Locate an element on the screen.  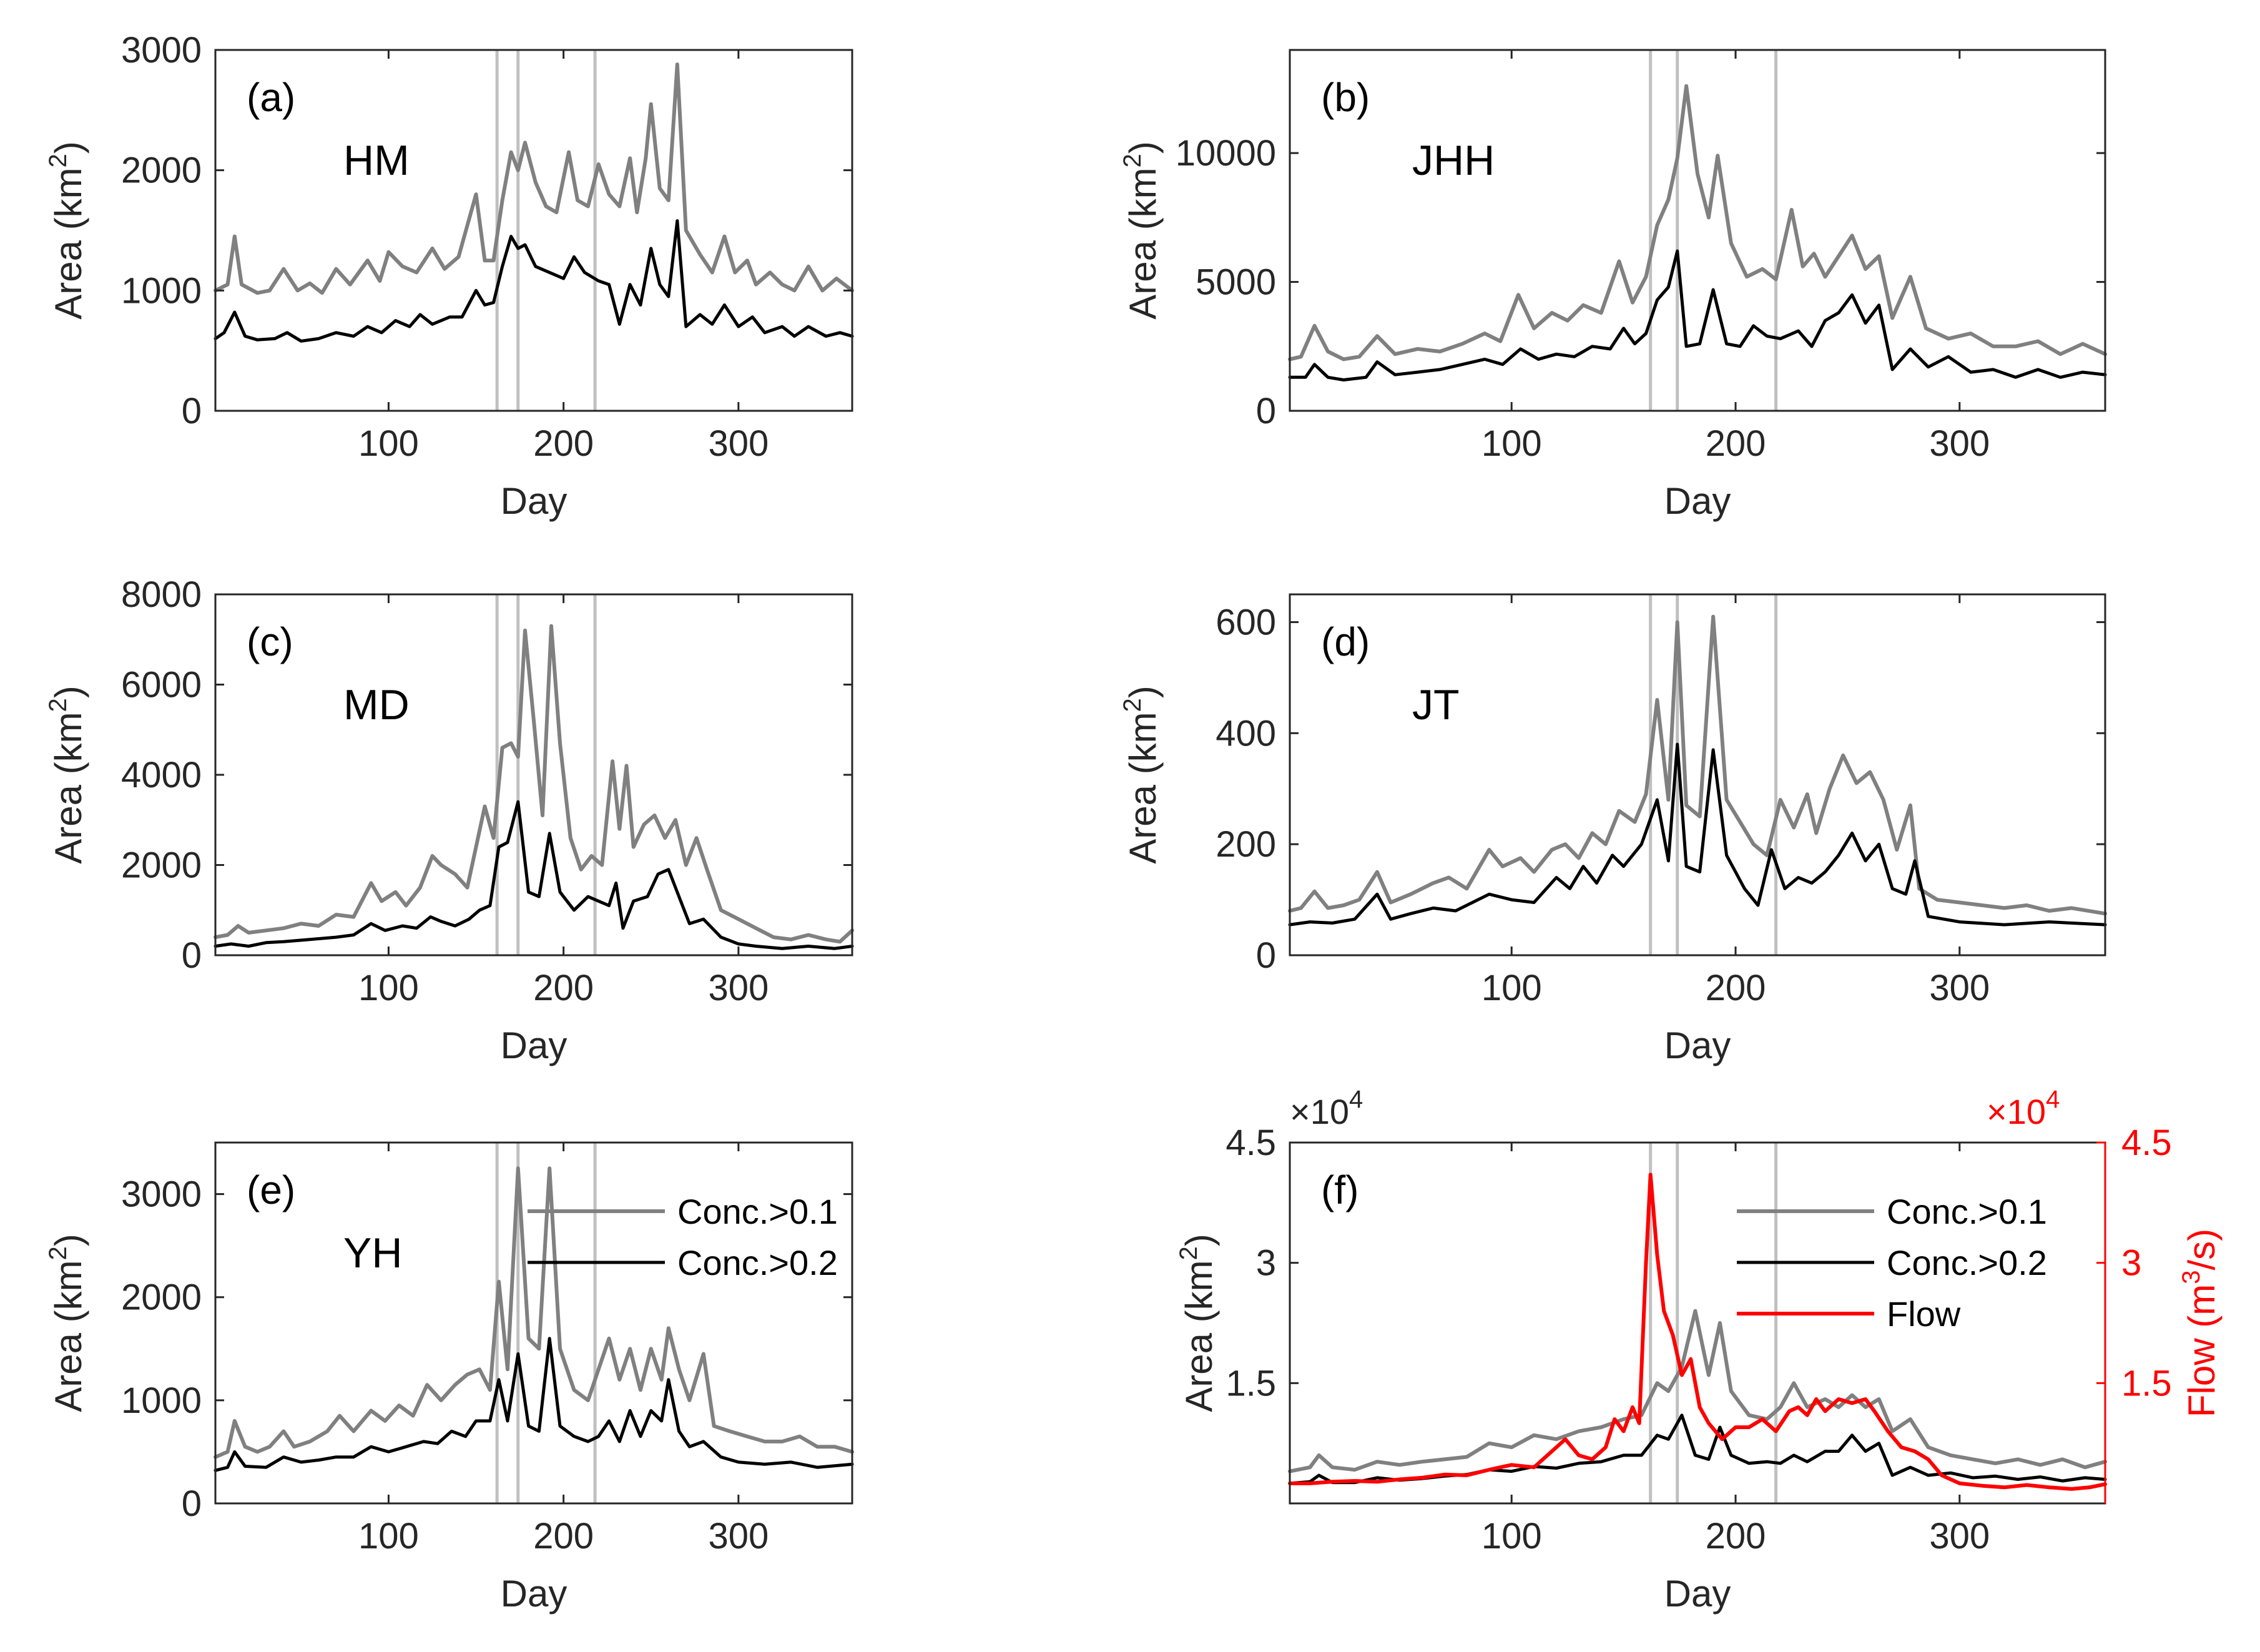
x-tick-label-b-300: 300 is located at coordinates (1959, 443).